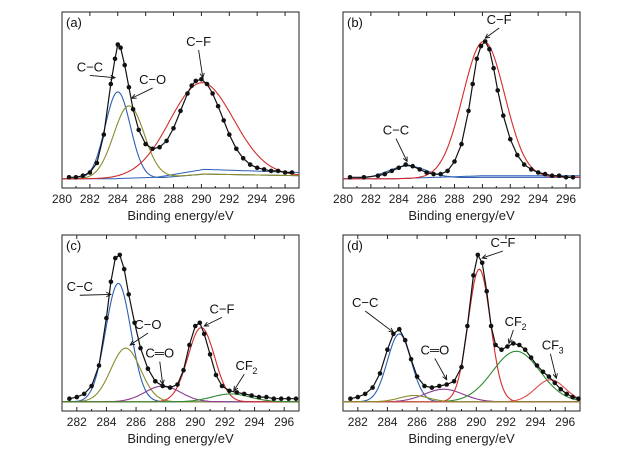  Describe the element at coordinates (62, 199) in the screenshot. I see `x-tick-label: 280` at that location.